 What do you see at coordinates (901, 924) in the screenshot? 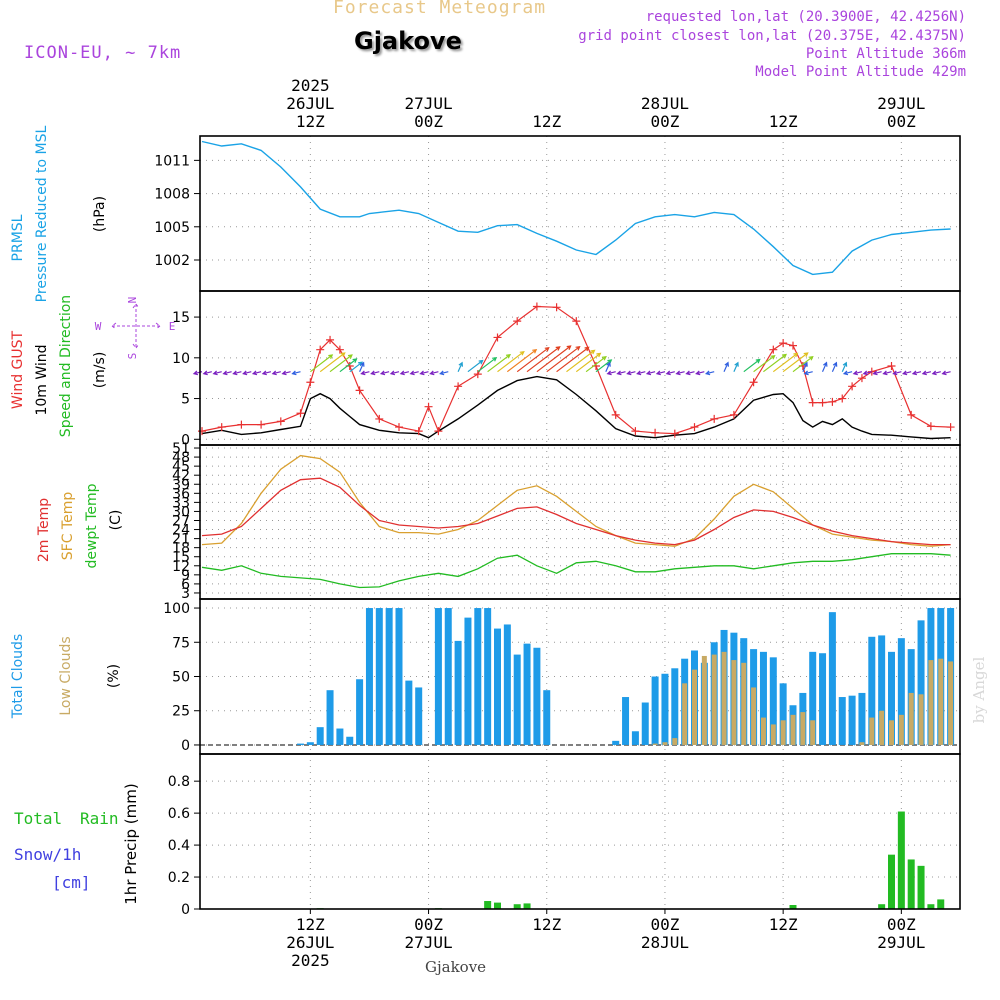
I see `bottom-time-label: 00Z` at bounding box center [901, 924].